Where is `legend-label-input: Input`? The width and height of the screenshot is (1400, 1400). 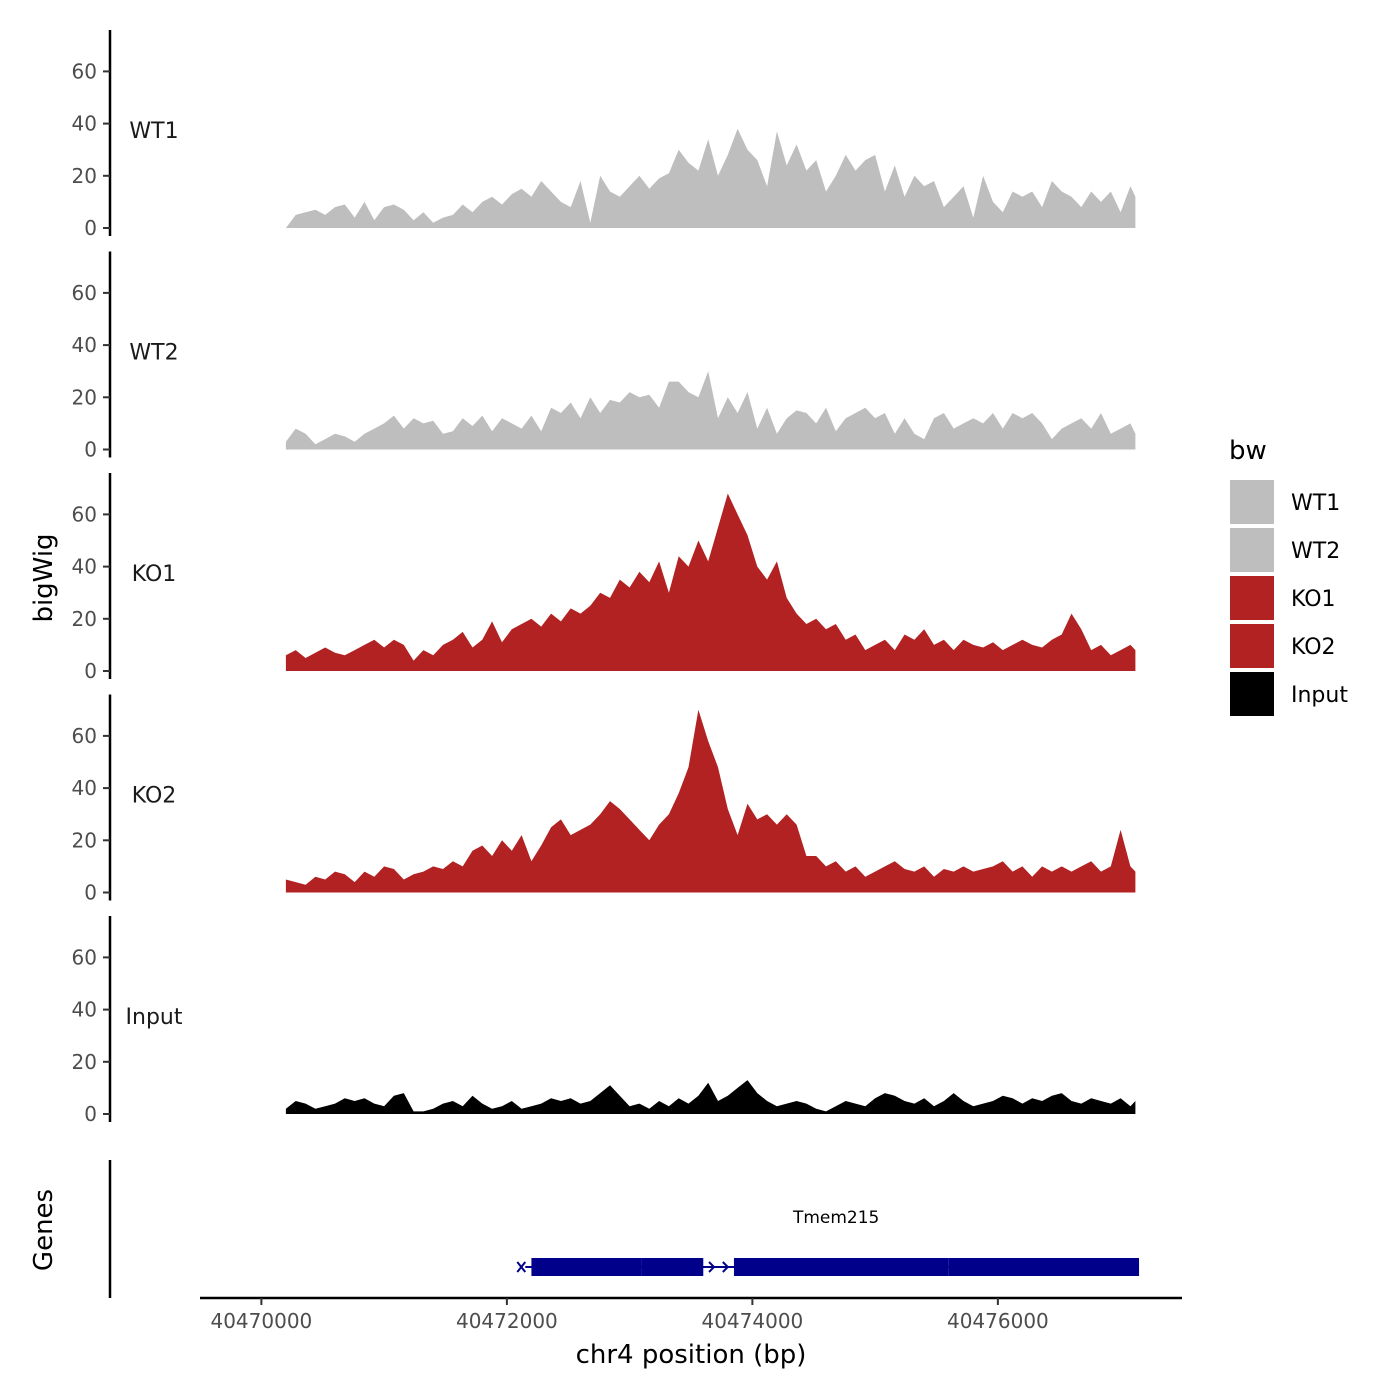 legend-label-input: Input is located at coordinates (1319, 695).